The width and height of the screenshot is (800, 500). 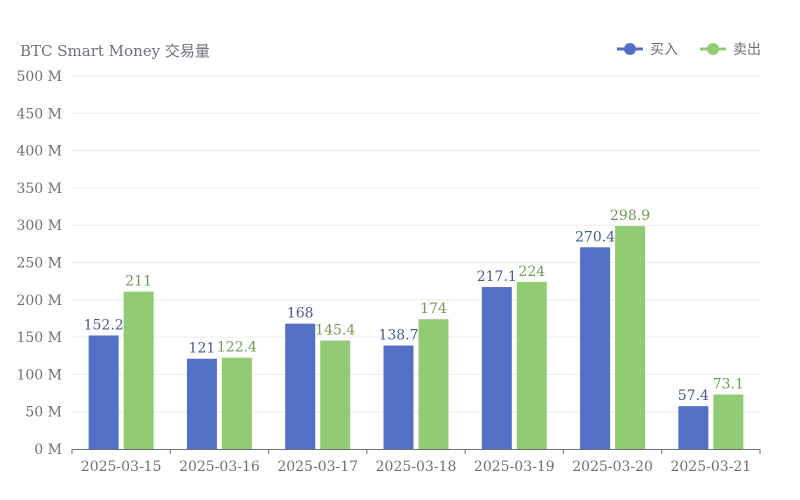 What do you see at coordinates (630, 49) in the screenshot?
I see `legend-marker-buy` at bounding box center [630, 49].